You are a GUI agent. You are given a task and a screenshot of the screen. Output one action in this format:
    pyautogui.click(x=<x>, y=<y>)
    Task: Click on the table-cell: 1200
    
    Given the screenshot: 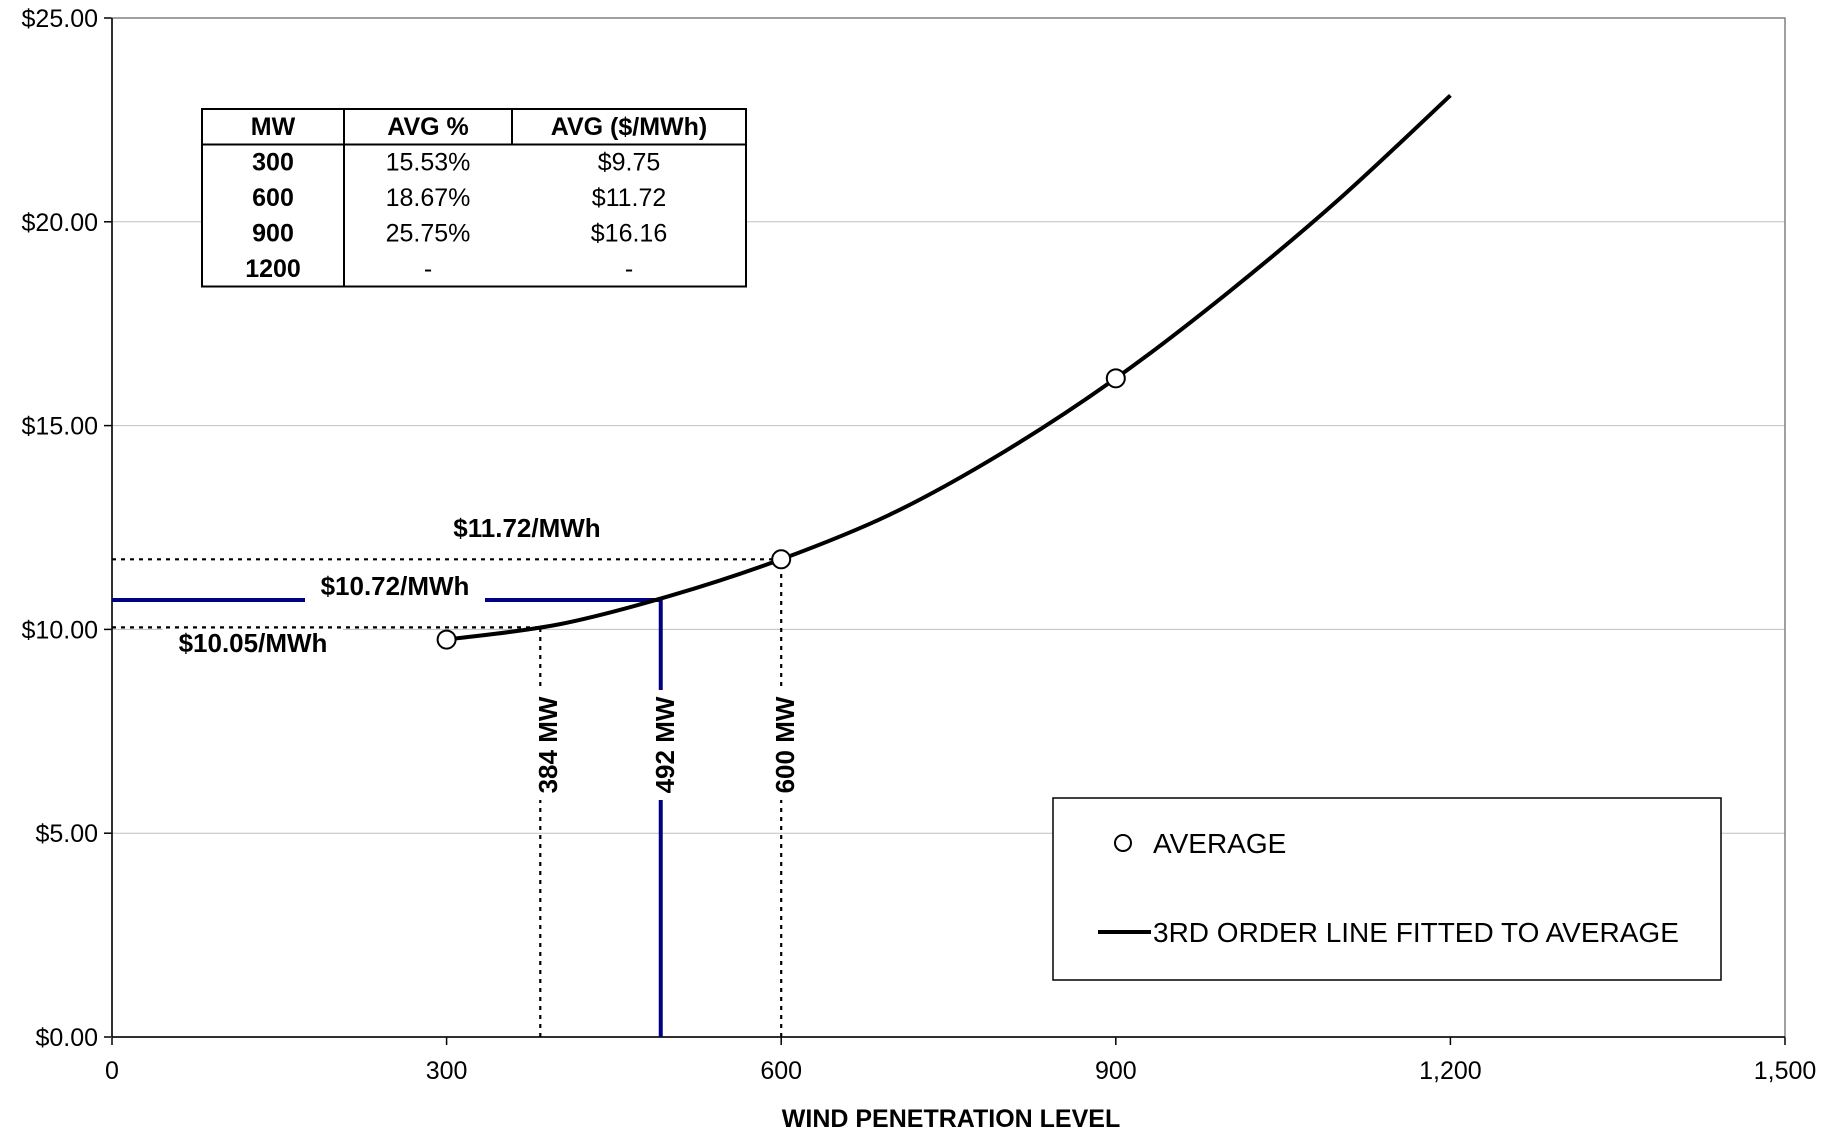 What is the action you would take?
    pyautogui.click(x=273, y=269)
    